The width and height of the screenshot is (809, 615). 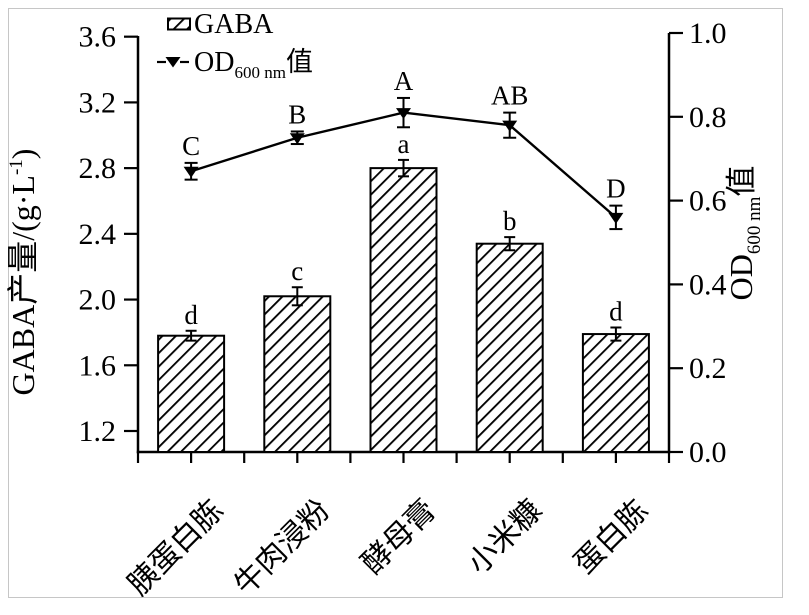 What do you see at coordinates (98, 102) in the screenshot?
I see `left-axis-tick-label: 3.2` at bounding box center [98, 102].